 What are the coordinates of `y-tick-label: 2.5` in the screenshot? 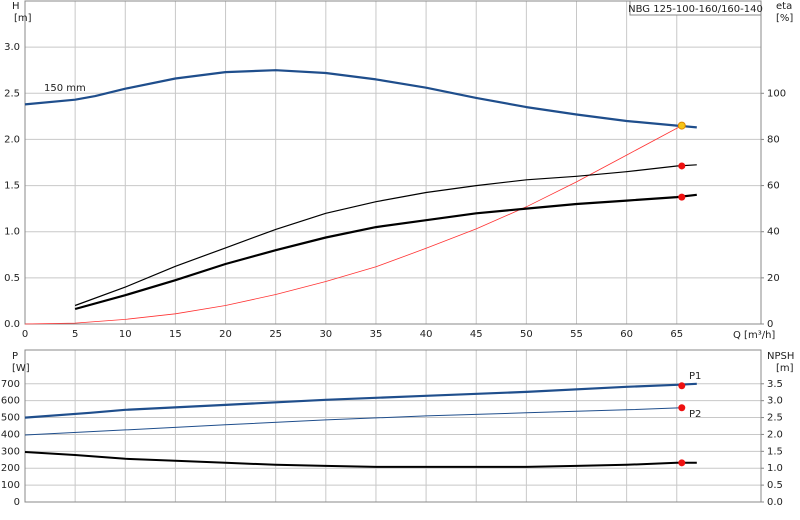 It's located at (12, 93).